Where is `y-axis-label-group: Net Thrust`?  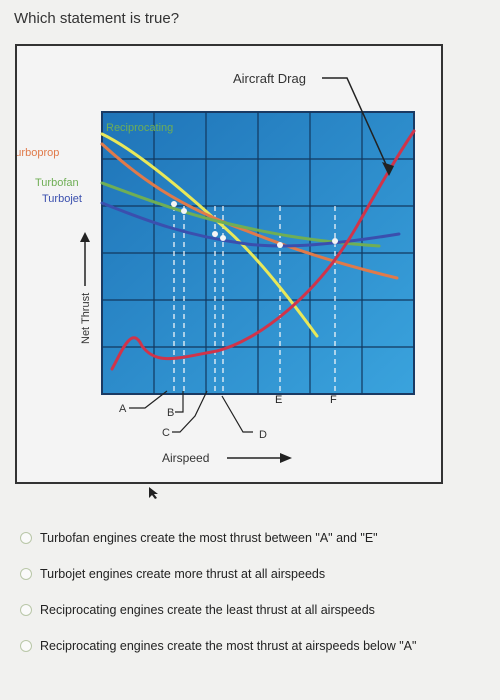 y-axis-label-group: Net Thrust is located at coordinates (86, 318).